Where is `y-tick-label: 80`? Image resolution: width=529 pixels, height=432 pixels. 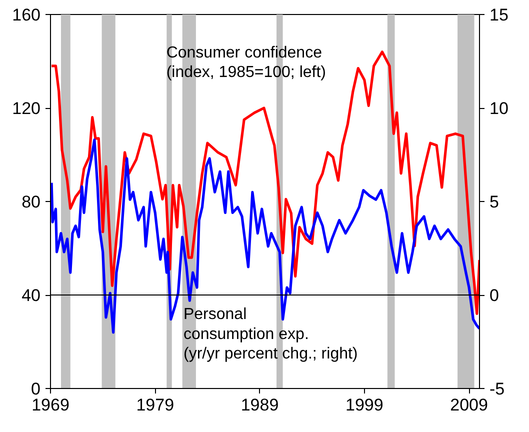
y-tick-label: 80 is located at coordinates (31, 202).